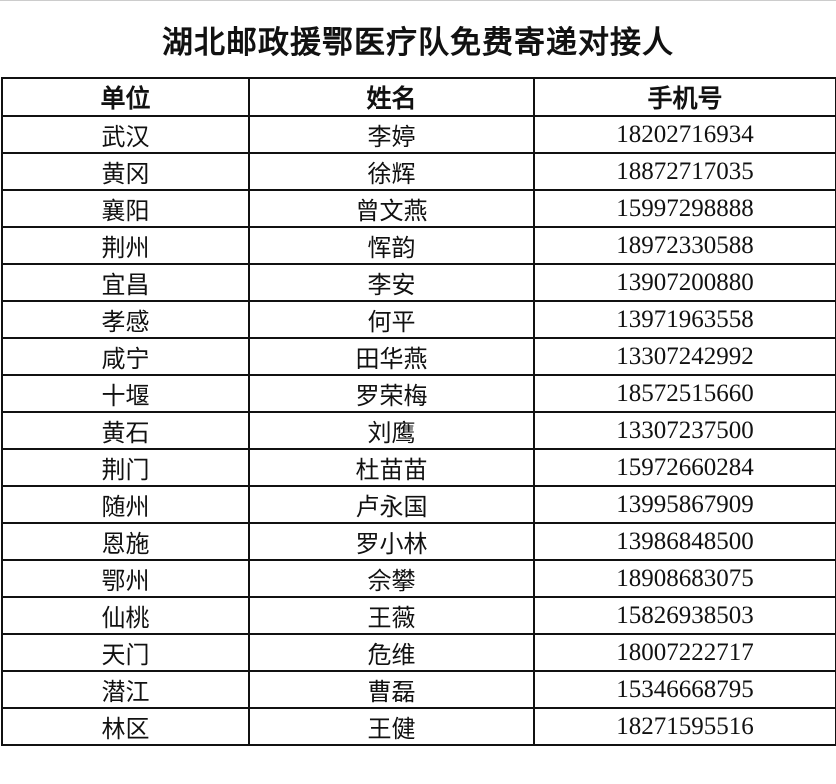  I want to click on table-row: 仙桃 王薇 15826938503, so click(418, 615).